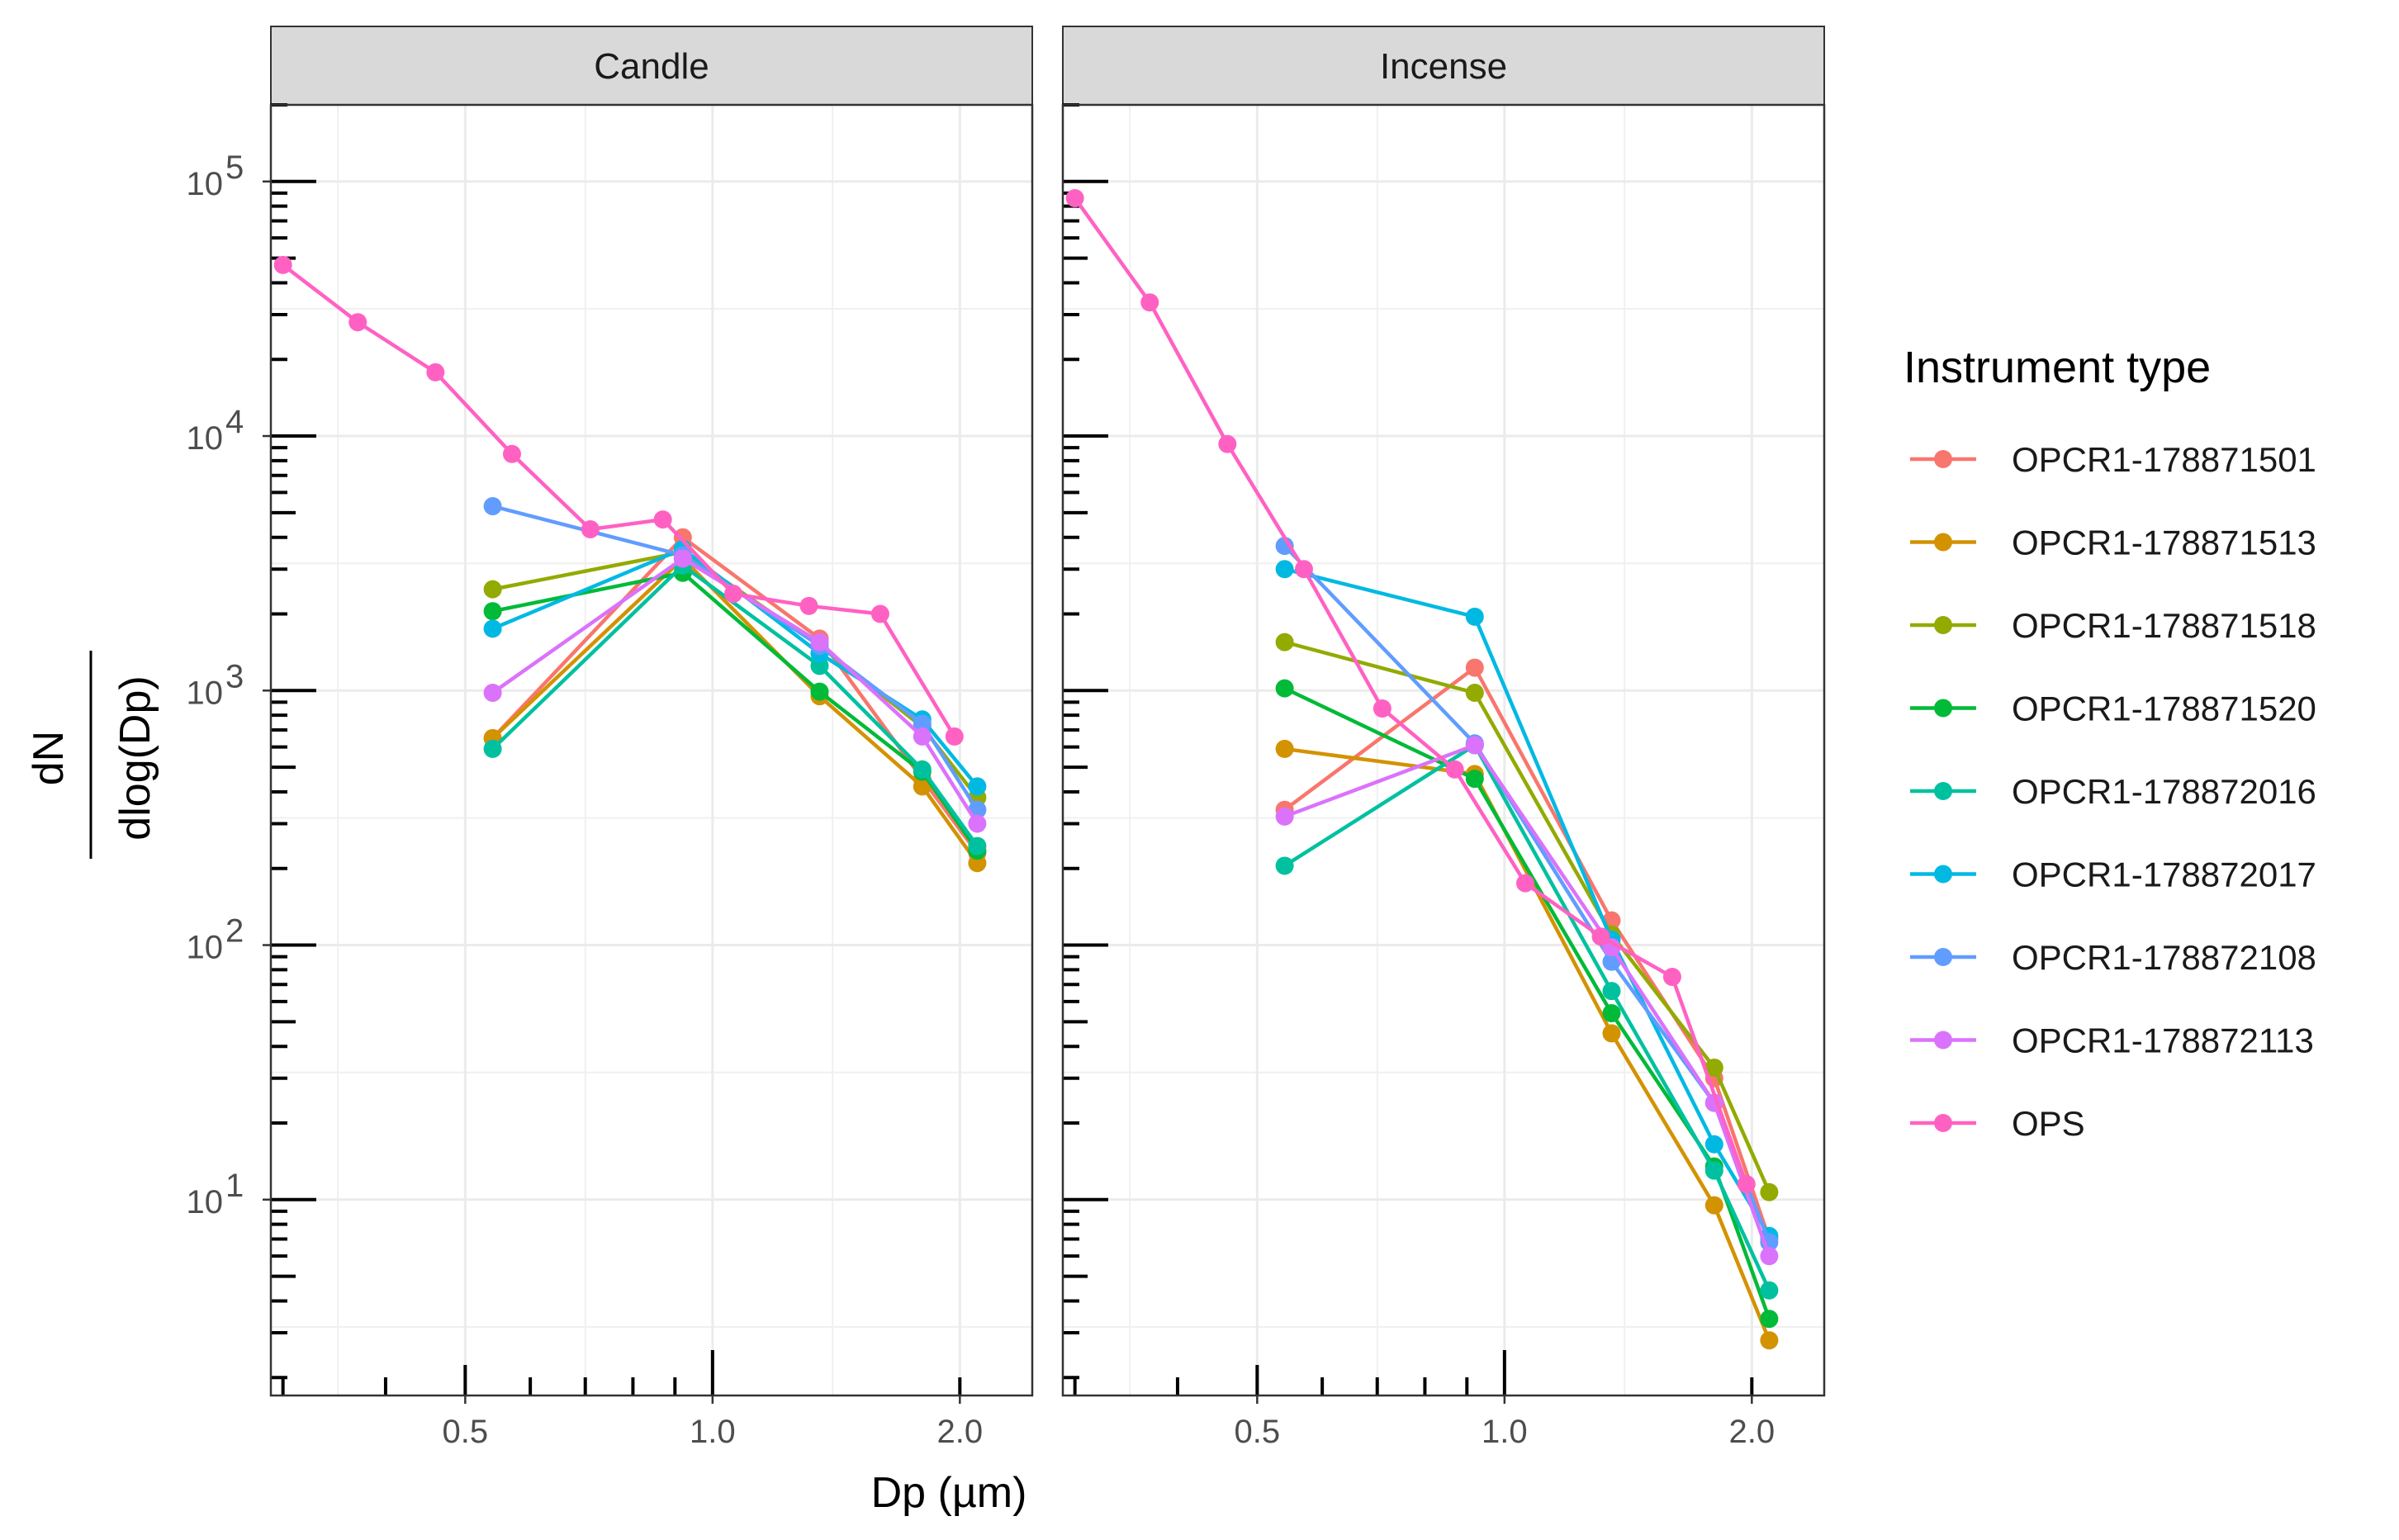  Describe the element at coordinates (135, 757) in the screenshot. I see `y-axis-title-denominator: dlog(Dp)` at that location.